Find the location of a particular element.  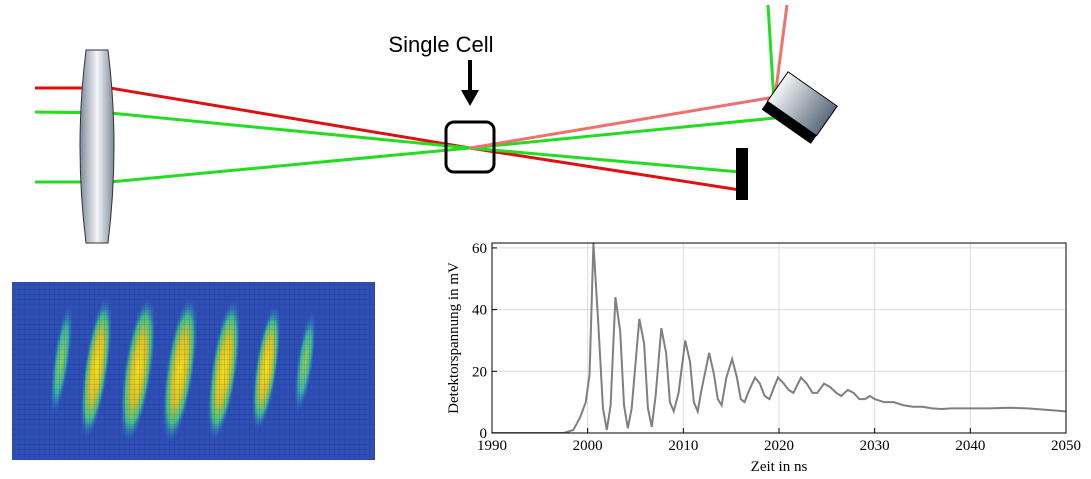

x-tick-label: 2050 is located at coordinates (1066, 446).